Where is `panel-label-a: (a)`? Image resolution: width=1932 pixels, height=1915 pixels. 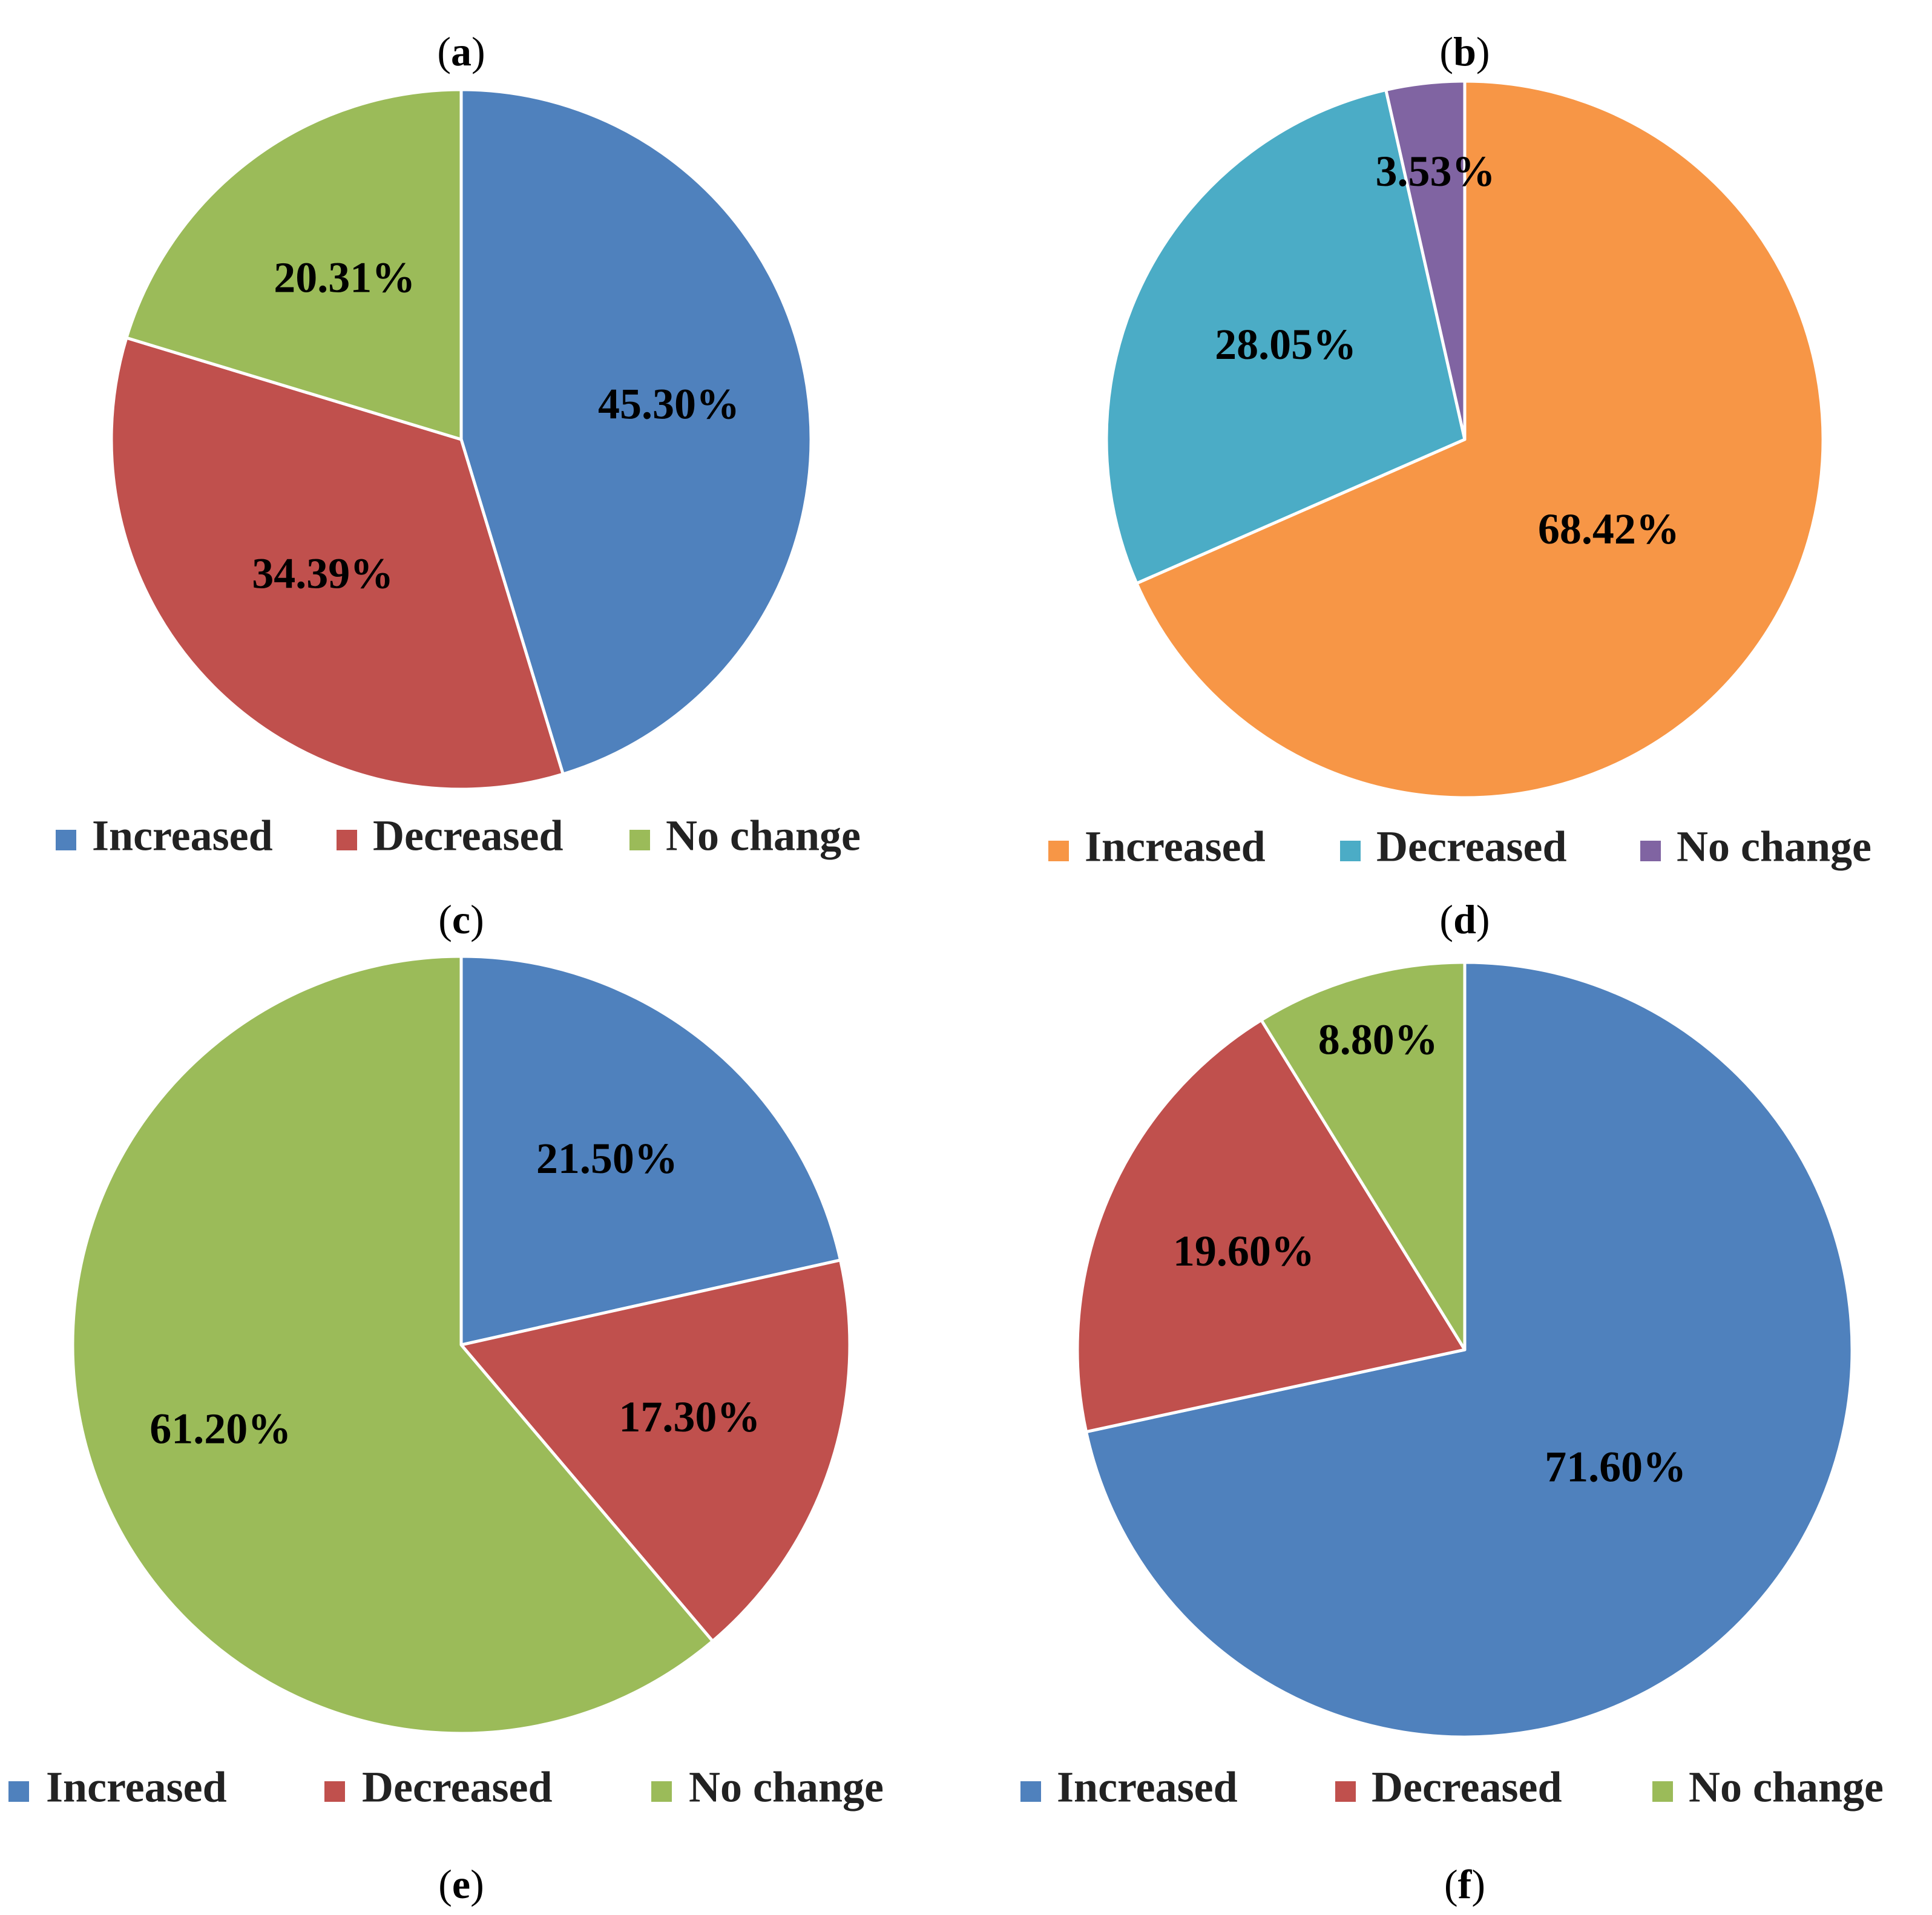
panel-label-a: (a) is located at coordinates (461, 51).